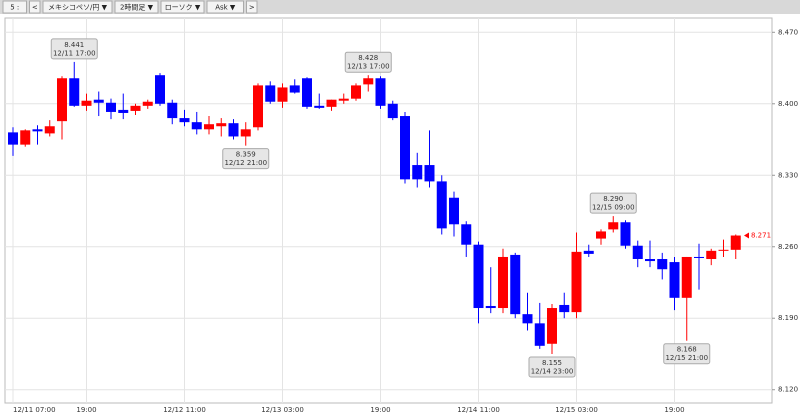 Image resolution: width=800 pixels, height=419 pixels. I want to click on annotation-time: 12/11 17:00, so click(74, 53).